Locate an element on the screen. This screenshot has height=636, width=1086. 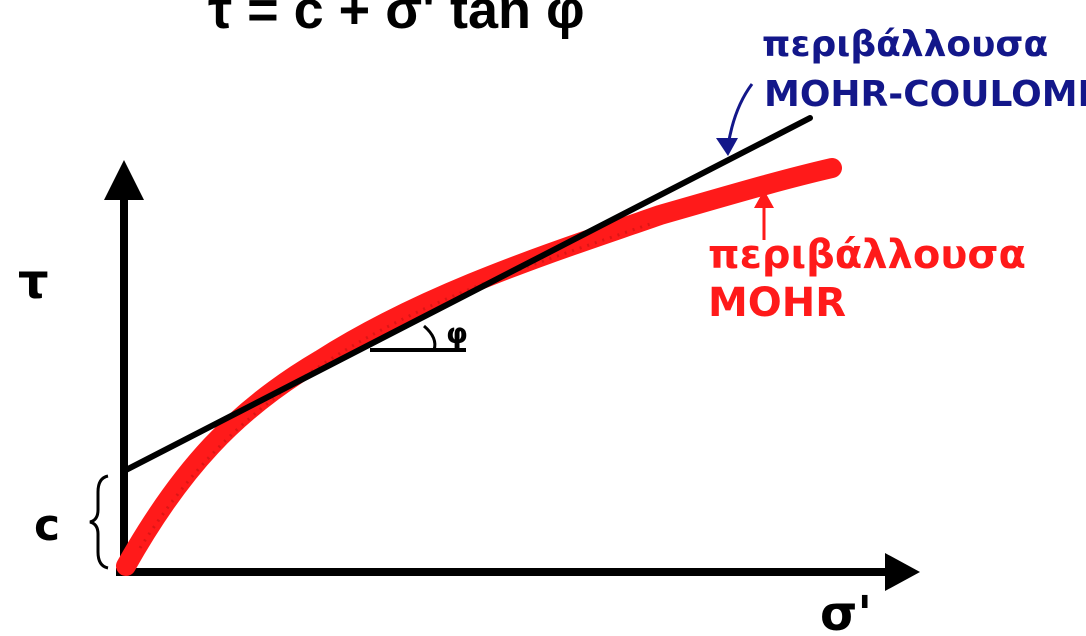
mohr-coulomb-label-line1: περιβάλλουσα is located at coordinates (905, 44).